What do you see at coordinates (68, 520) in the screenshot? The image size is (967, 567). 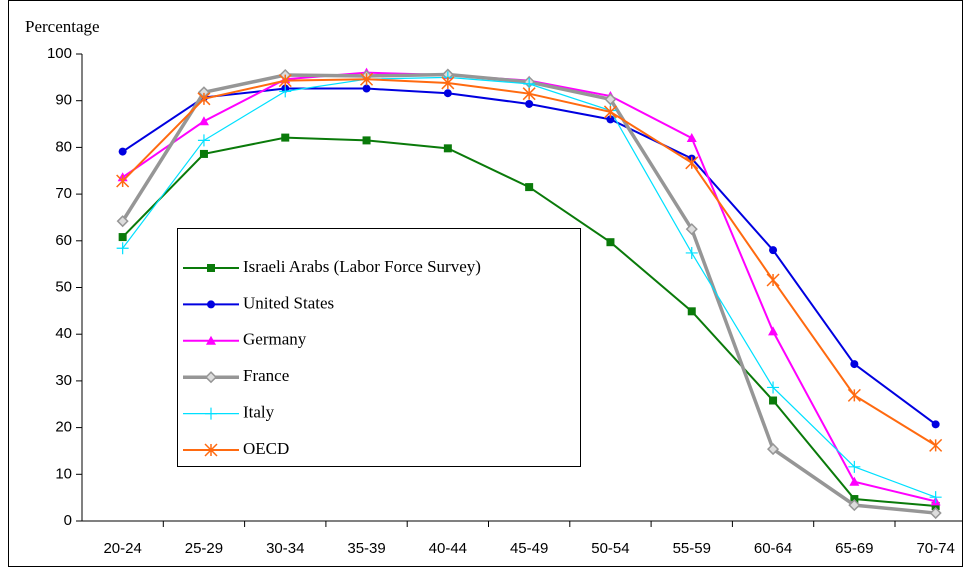 I see `y-tick-label: 0` at bounding box center [68, 520].